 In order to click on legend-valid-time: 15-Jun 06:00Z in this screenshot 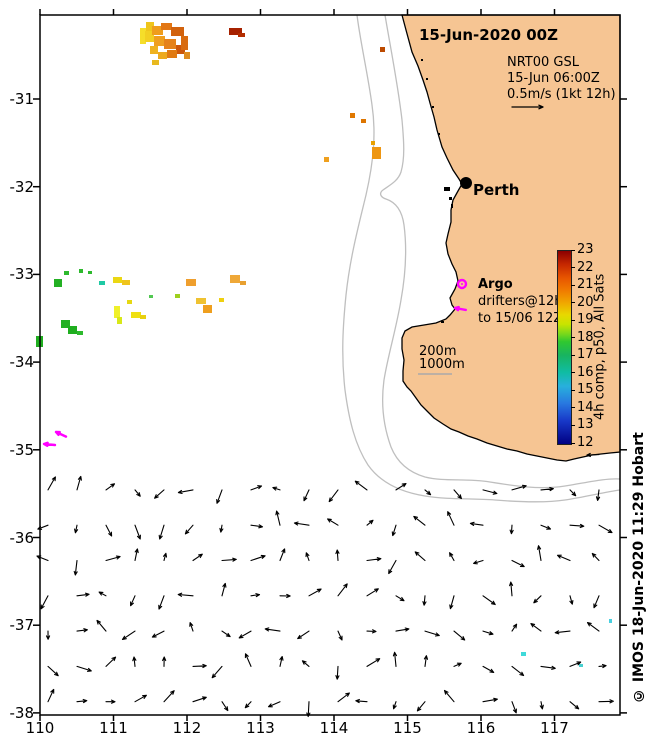, I will do `click(553, 78)`.